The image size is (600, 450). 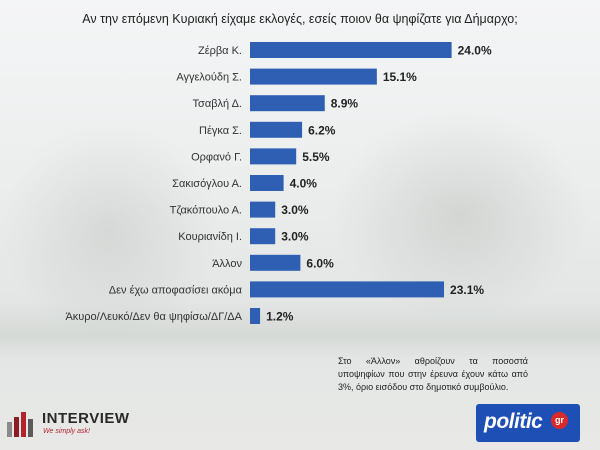 I want to click on interview-logo: INTERVIEW We simply ask!, so click(x=76, y=424).